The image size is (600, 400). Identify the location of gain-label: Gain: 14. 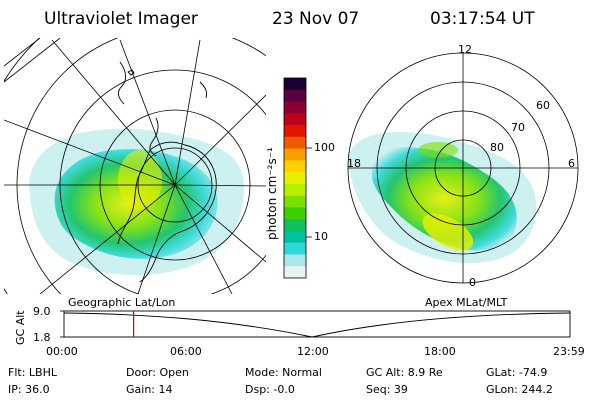
(149, 389).